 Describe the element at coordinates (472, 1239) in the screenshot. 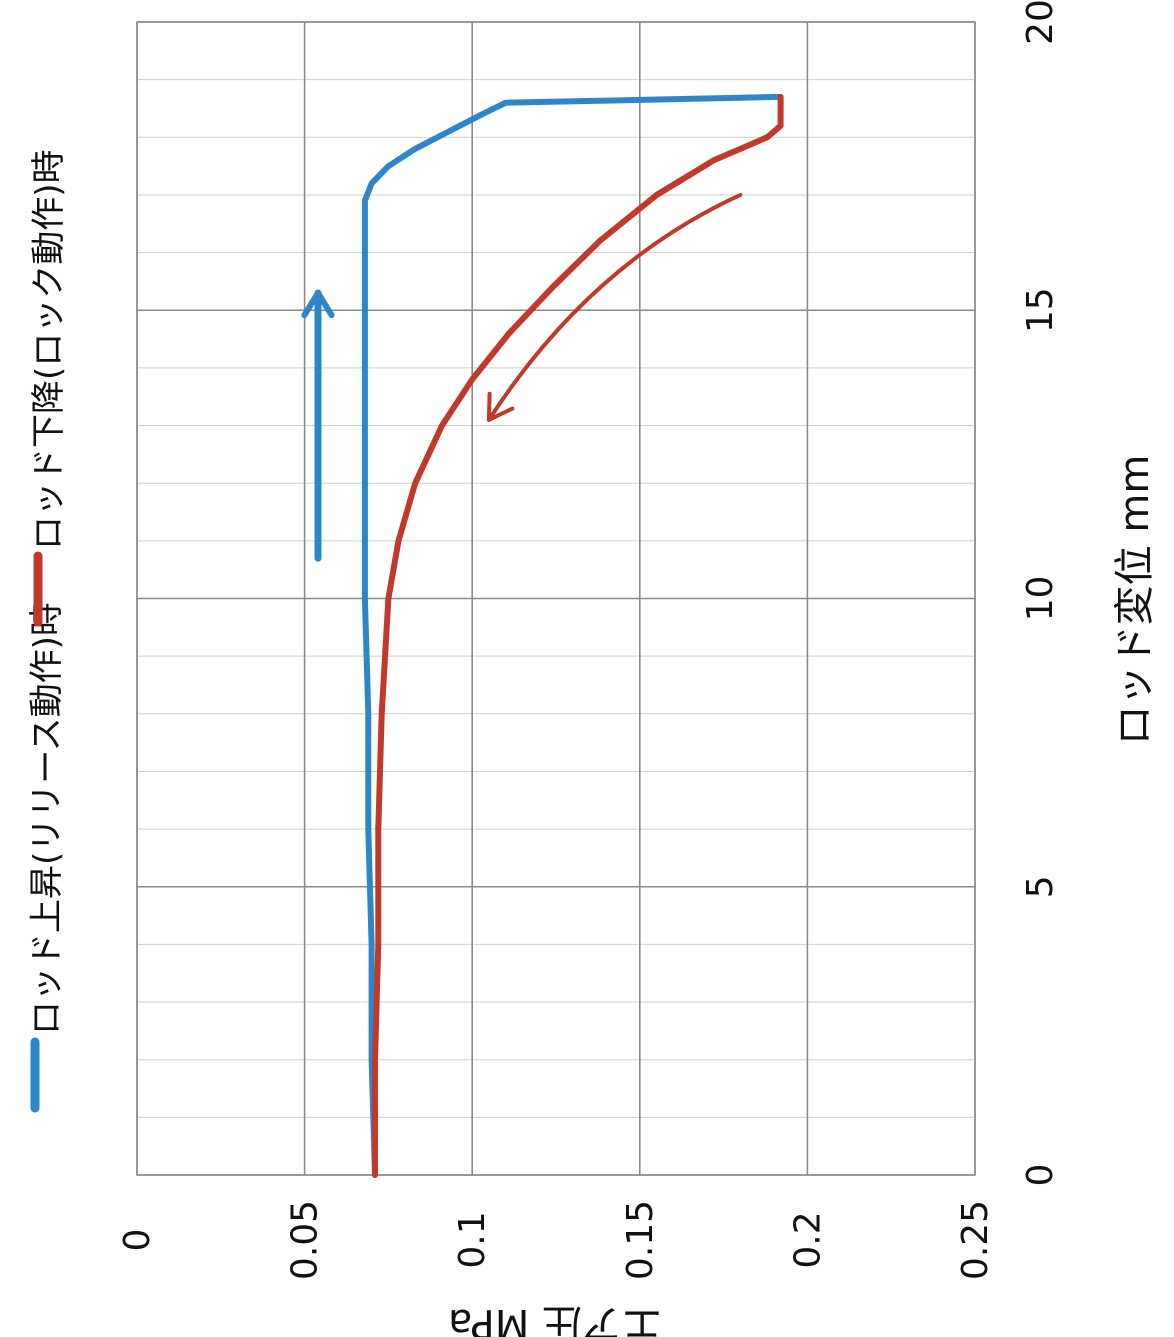

I see `y-tick-label: 0.1` at that location.